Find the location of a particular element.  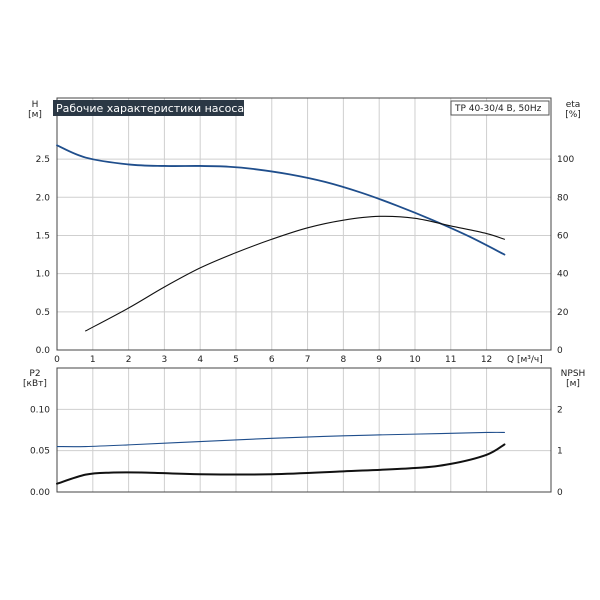

y-tick-label: 0.5 is located at coordinates (43, 313).